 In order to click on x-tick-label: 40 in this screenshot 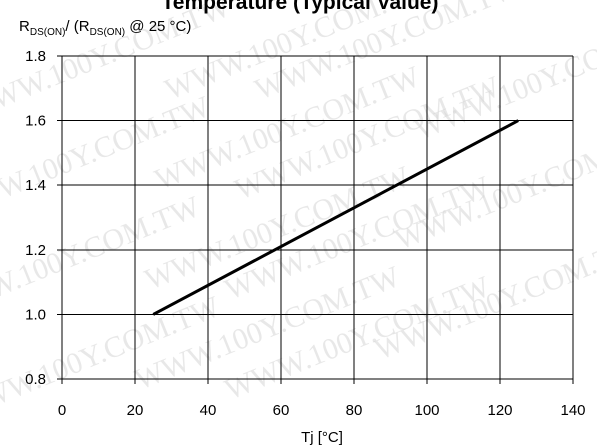, I will do `click(208, 410)`.